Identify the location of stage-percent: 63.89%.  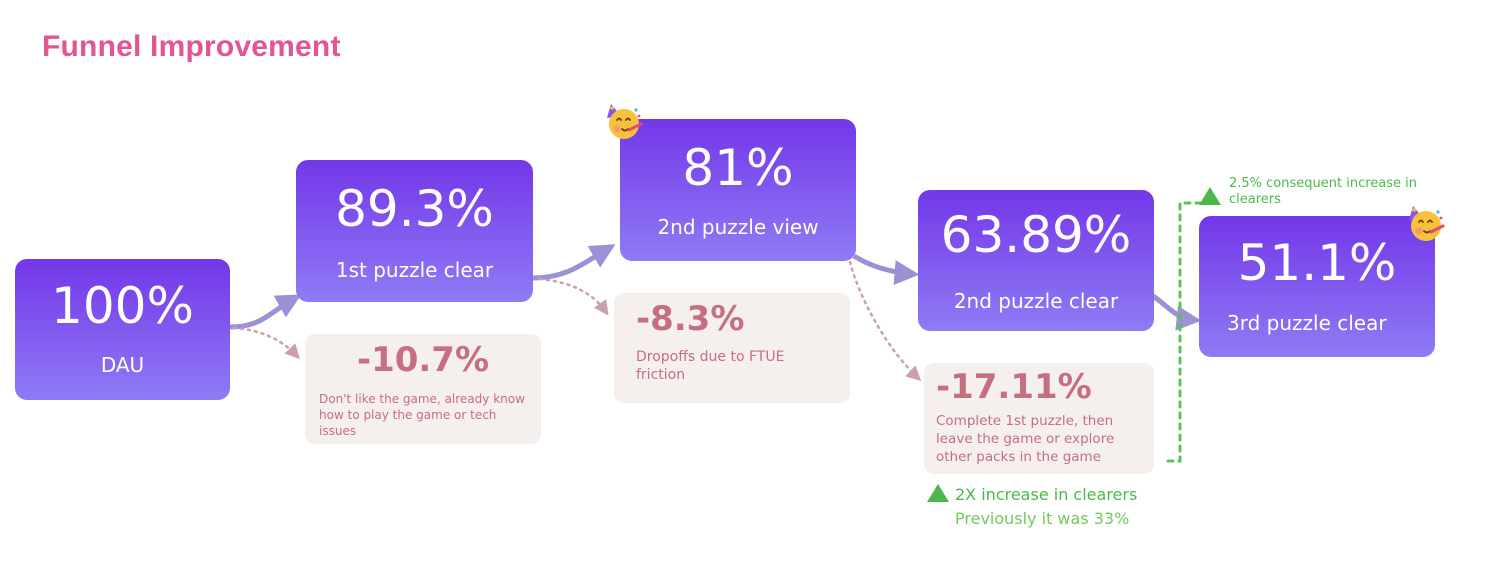
(1036, 235).